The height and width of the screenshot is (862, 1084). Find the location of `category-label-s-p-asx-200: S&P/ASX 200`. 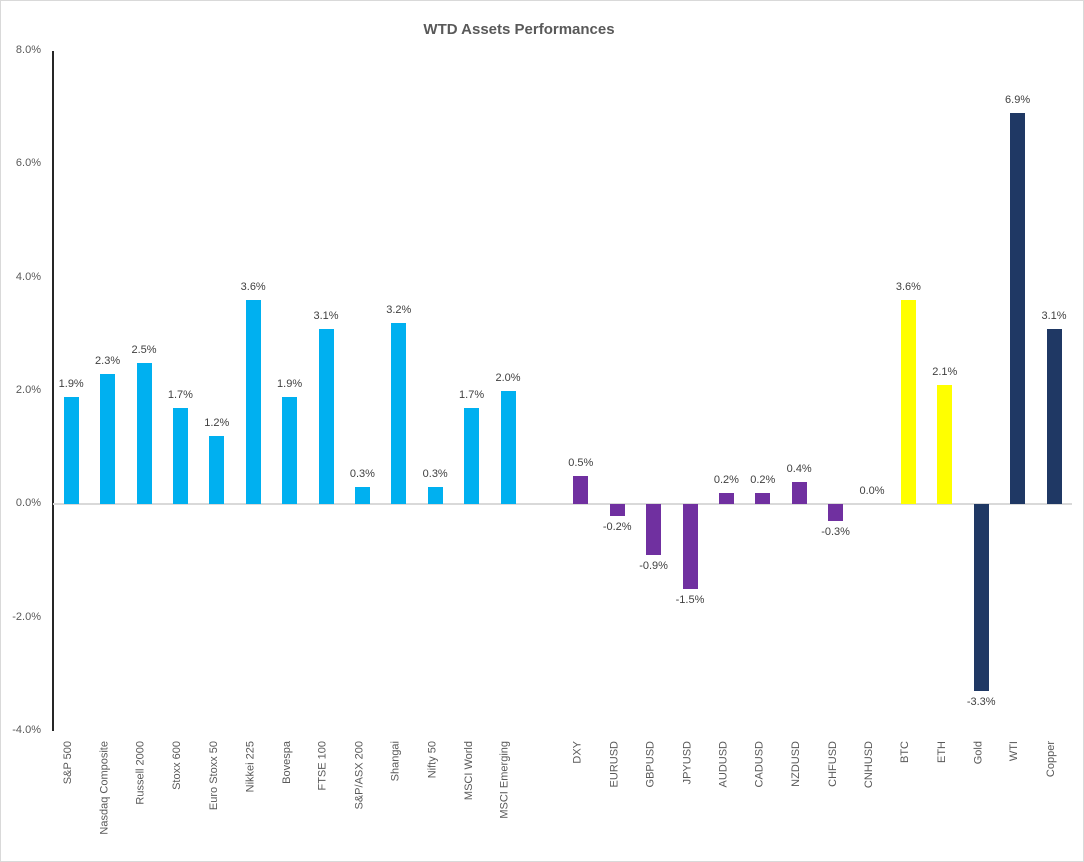

category-label-s-p-asx-200: S&P/ASX 200 is located at coordinates (359, 775).